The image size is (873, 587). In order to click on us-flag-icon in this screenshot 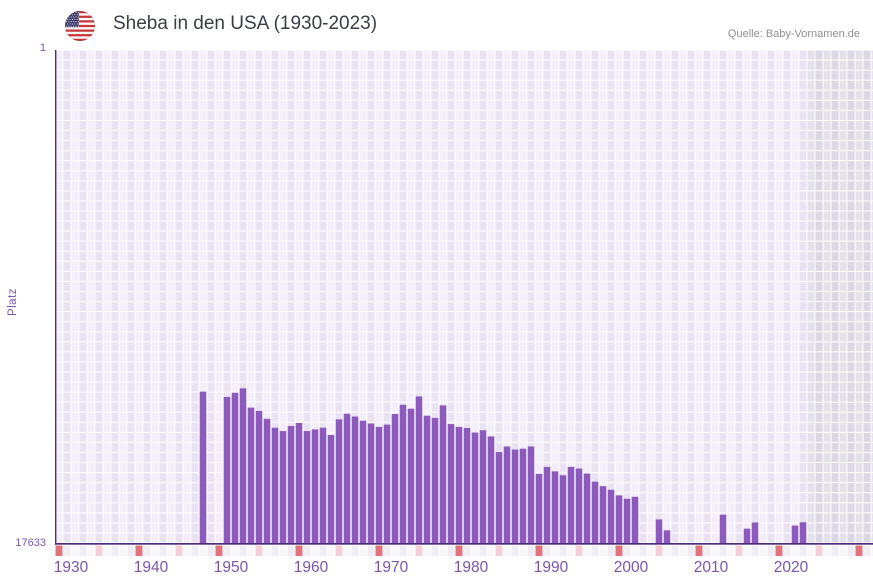, I will do `click(80, 26)`.